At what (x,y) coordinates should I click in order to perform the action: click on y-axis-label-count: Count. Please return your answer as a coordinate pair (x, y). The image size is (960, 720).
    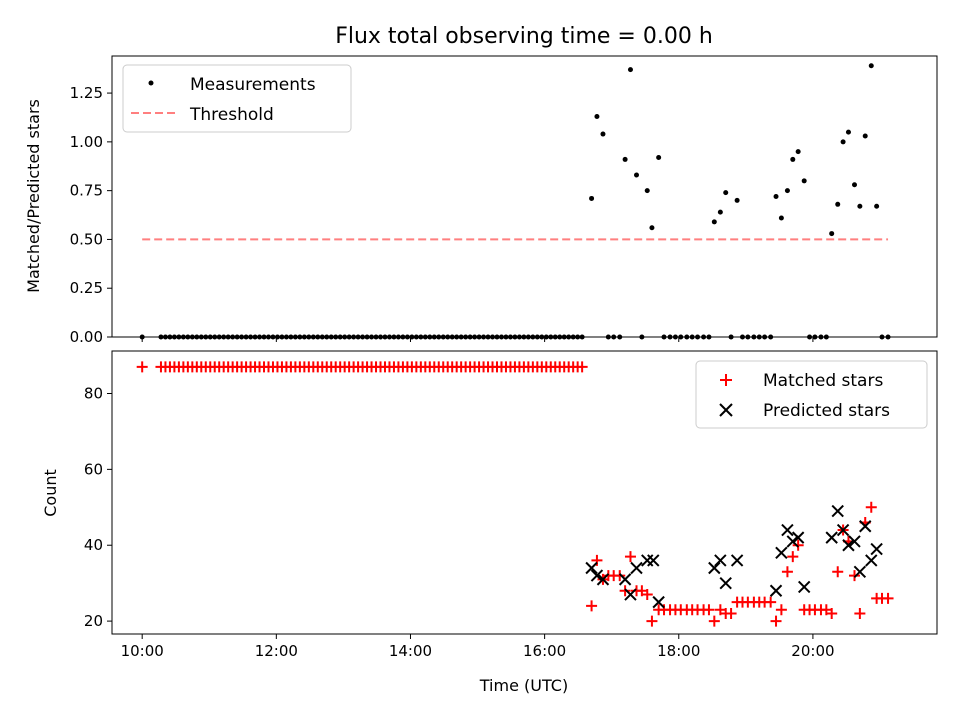
    Looking at the image, I should click on (50, 493).